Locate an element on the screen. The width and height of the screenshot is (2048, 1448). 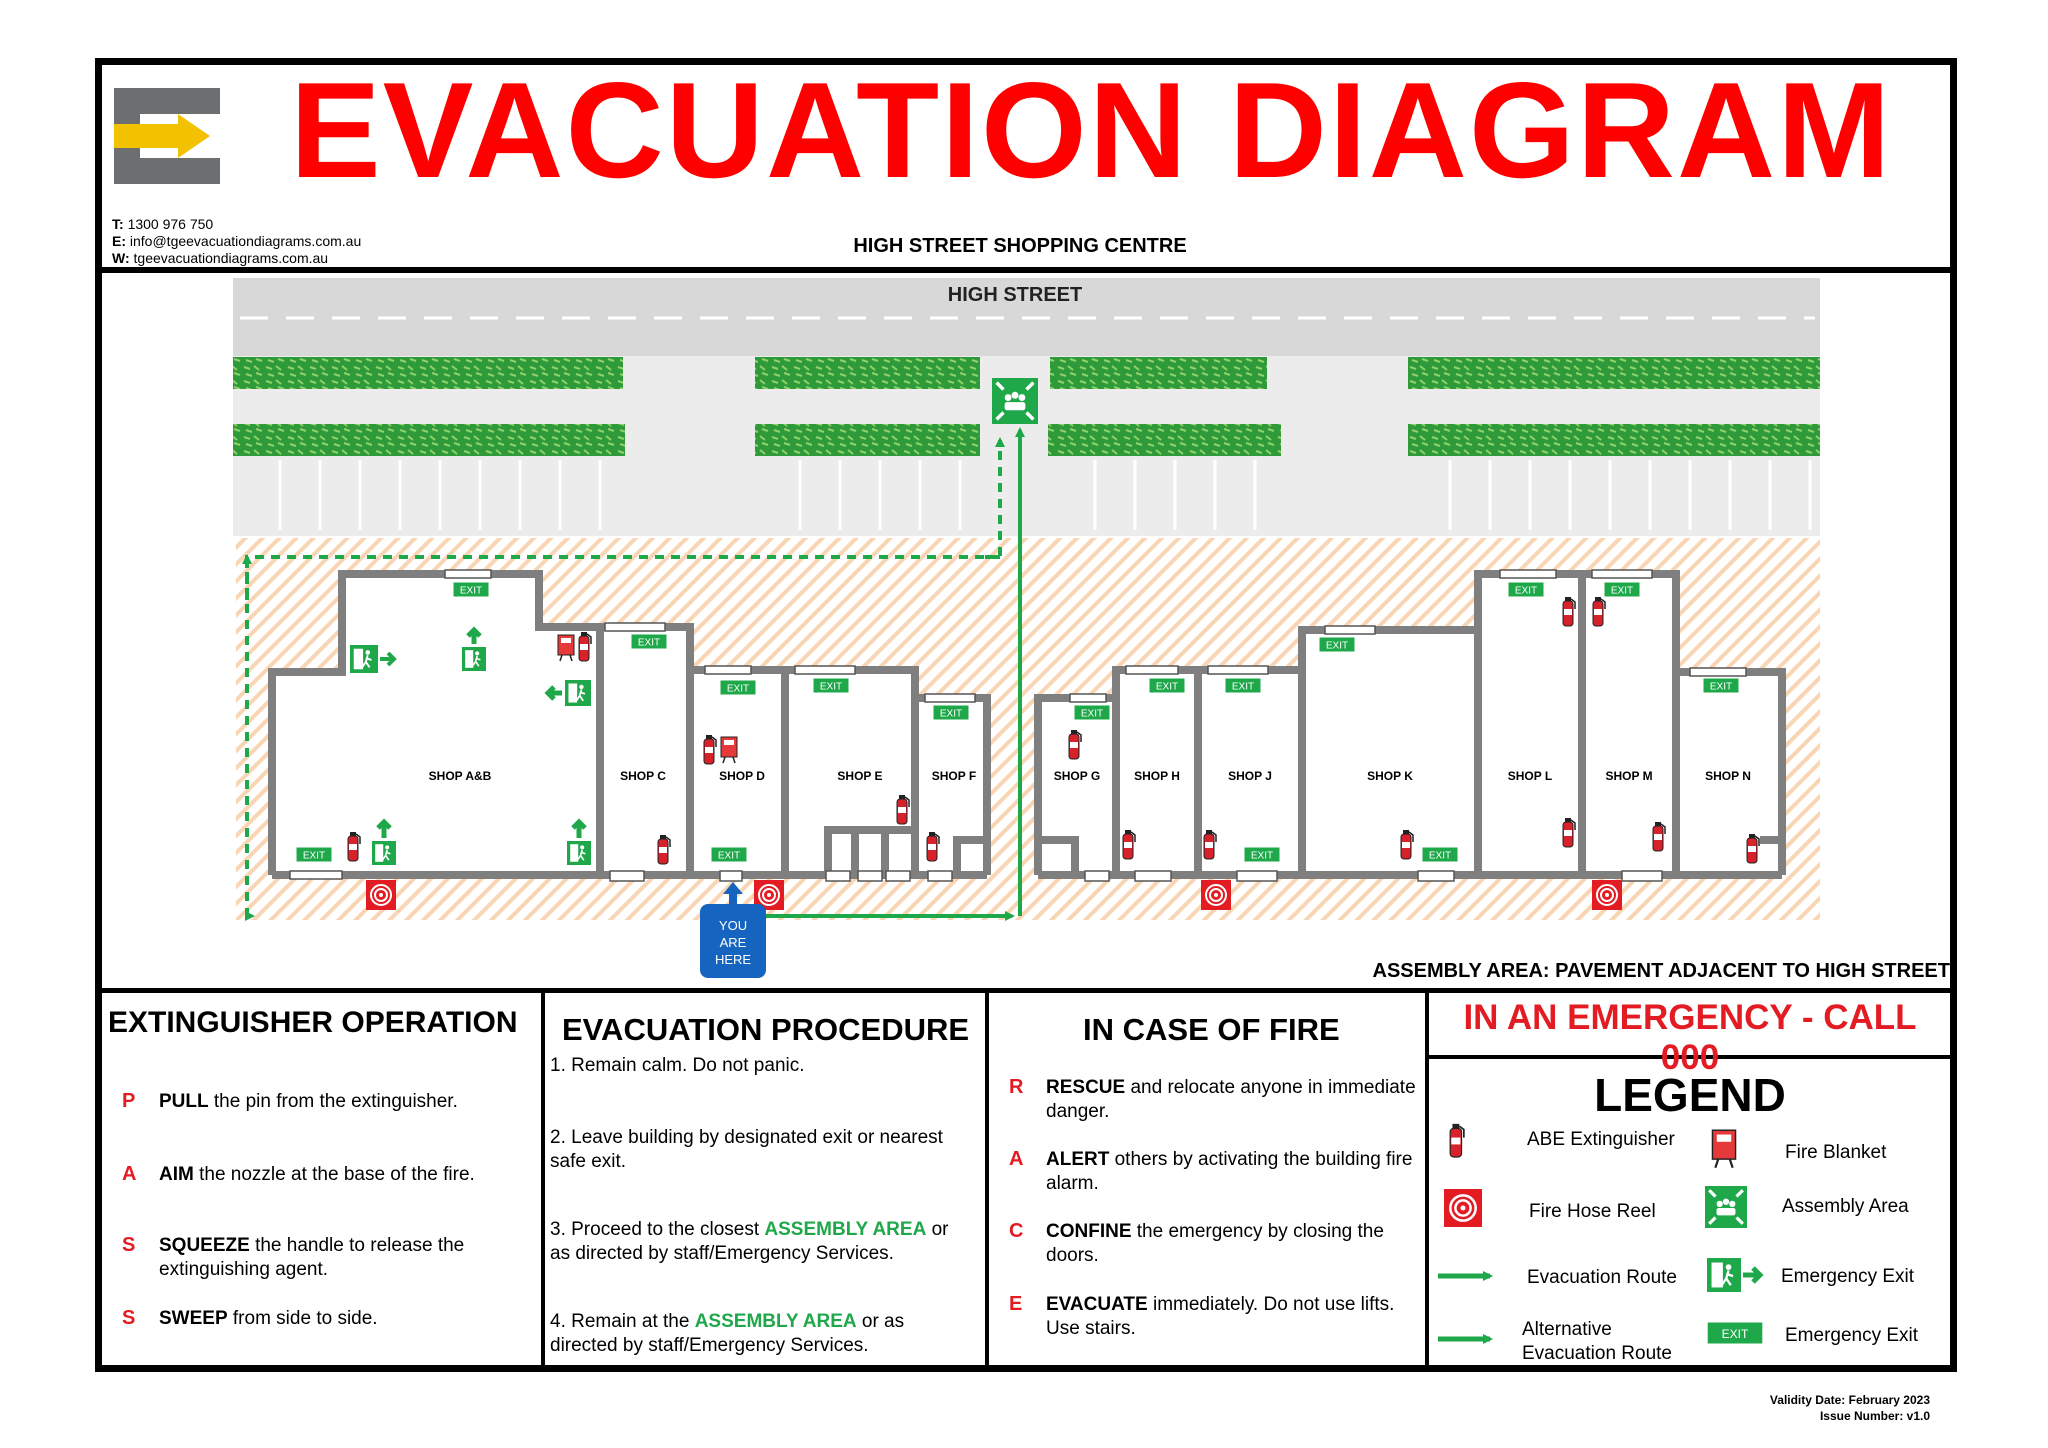
legend-emergency-exit: Emergency Exit is located at coordinates (1848, 1276).